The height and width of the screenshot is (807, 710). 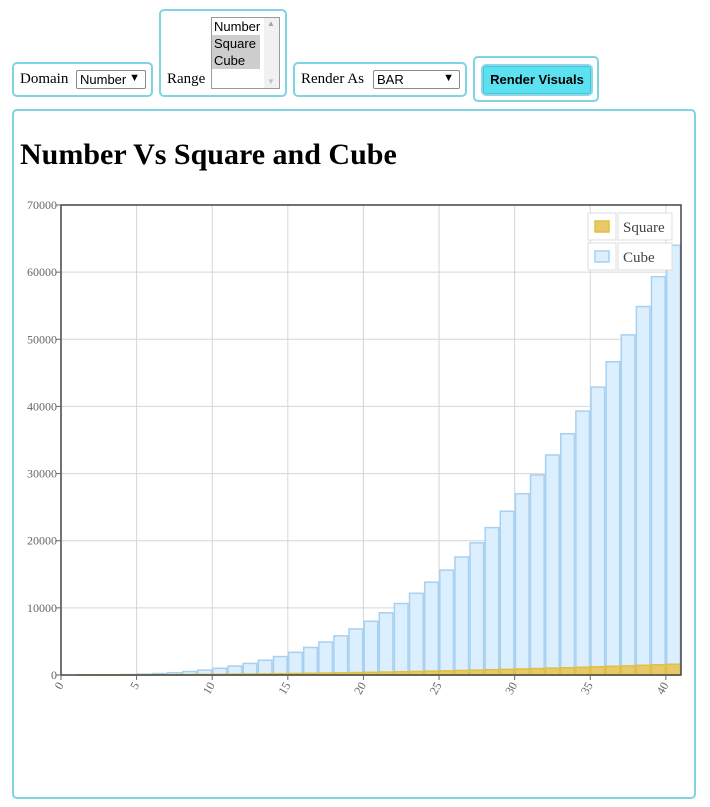 What do you see at coordinates (58, 686) in the screenshot?
I see `x-tick-label: 0` at bounding box center [58, 686].